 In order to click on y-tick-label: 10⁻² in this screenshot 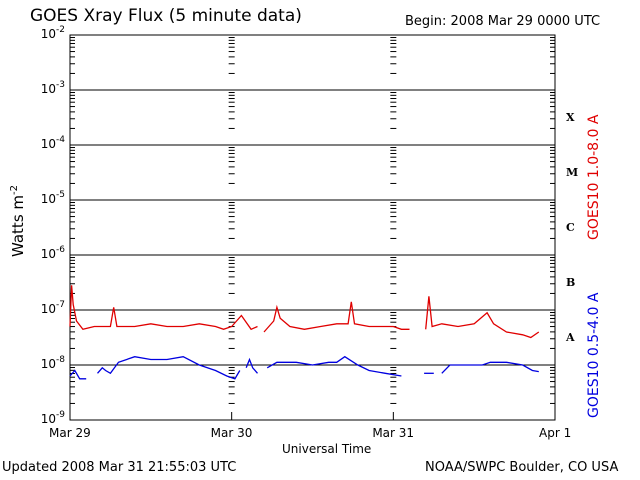, I will do `click(52, 33)`.